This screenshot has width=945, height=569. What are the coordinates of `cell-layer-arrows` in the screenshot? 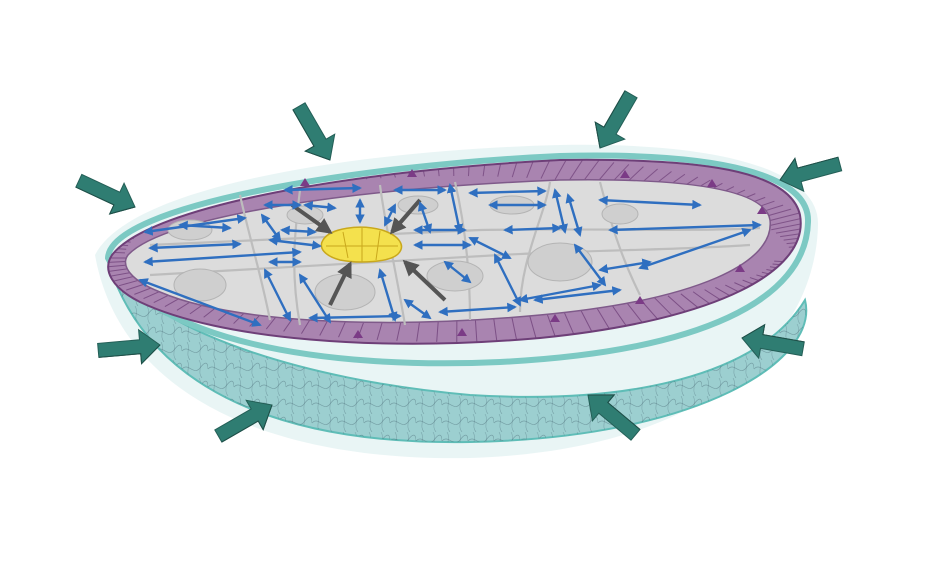 It's located at (533, 253).